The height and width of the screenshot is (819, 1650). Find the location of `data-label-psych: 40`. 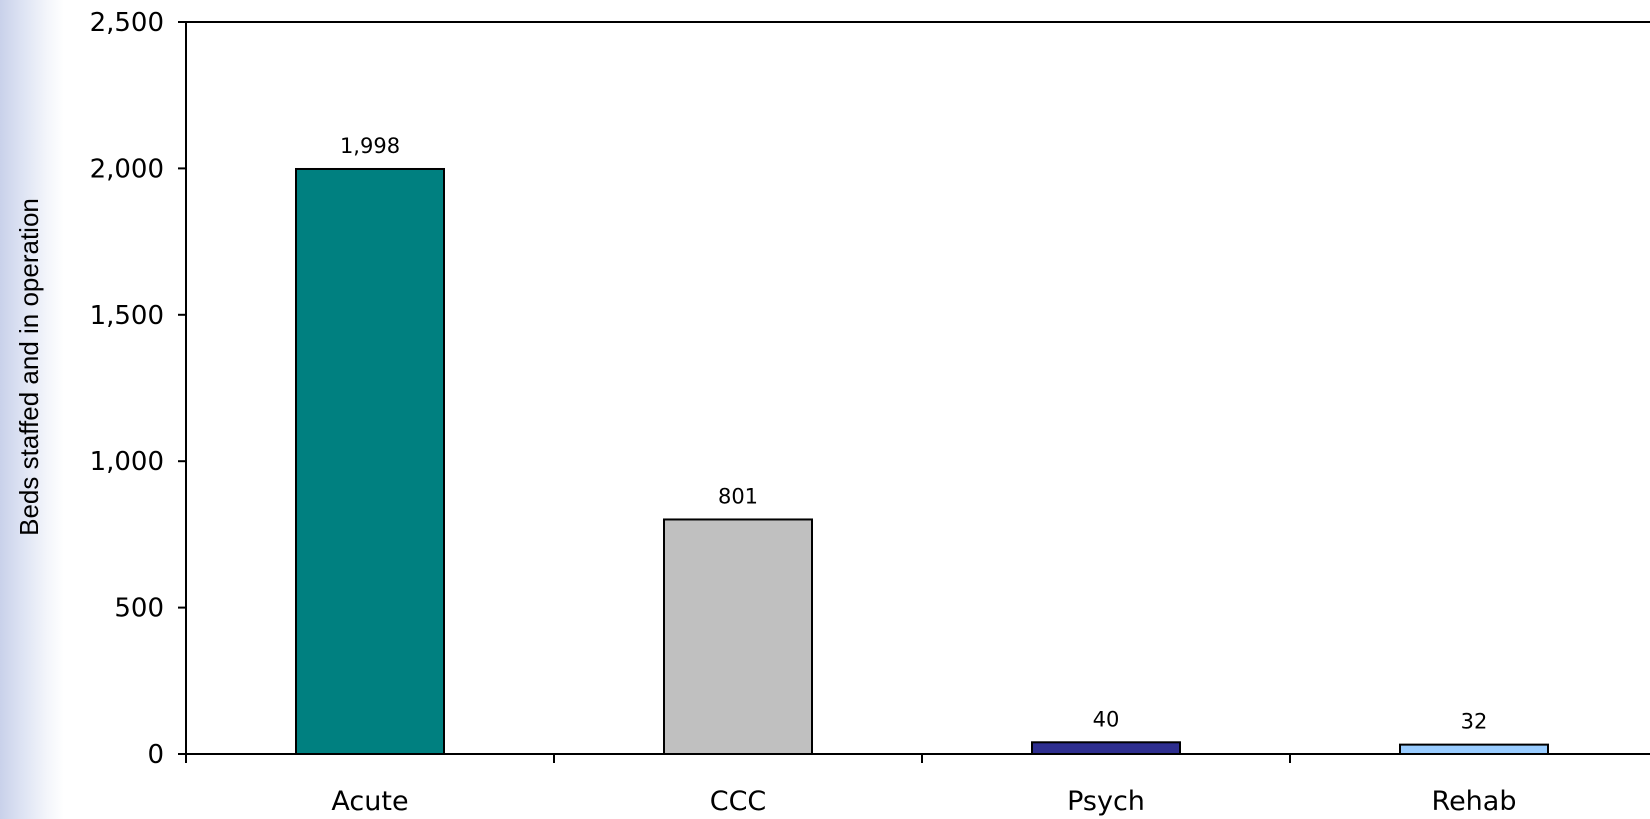

data-label-psych: 40 is located at coordinates (1106, 719).